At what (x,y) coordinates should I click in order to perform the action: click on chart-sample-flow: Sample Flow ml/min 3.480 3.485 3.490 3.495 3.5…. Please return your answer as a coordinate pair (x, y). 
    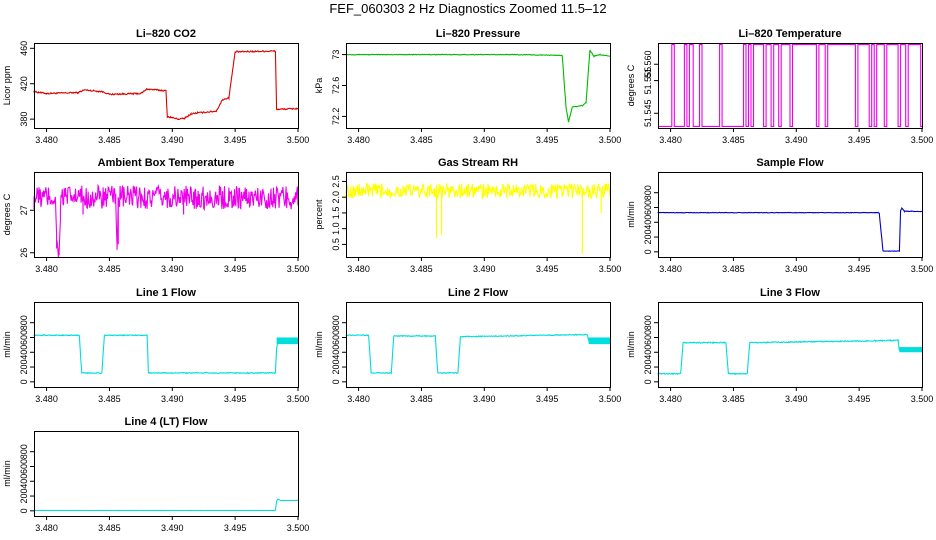
    Looking at the image, I should click on (779, 215).